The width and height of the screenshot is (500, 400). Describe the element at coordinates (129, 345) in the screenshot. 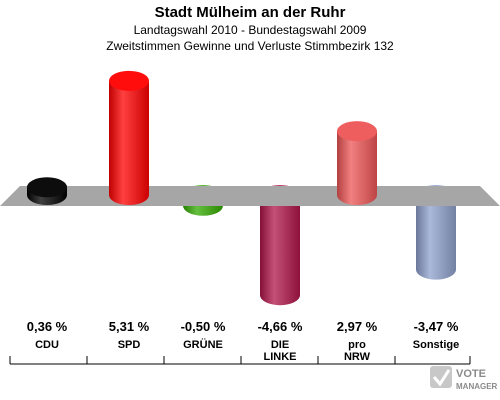

I see `category-label-1-0: SPD` at that location.